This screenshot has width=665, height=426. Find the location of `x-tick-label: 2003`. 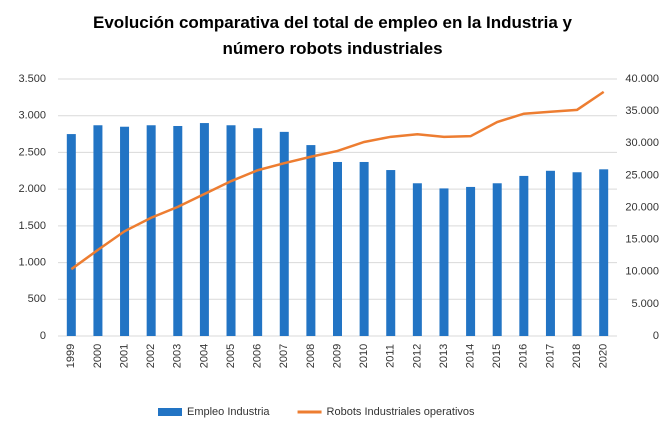

x-tick-label: 2003 is located at coordinates (178, 356).